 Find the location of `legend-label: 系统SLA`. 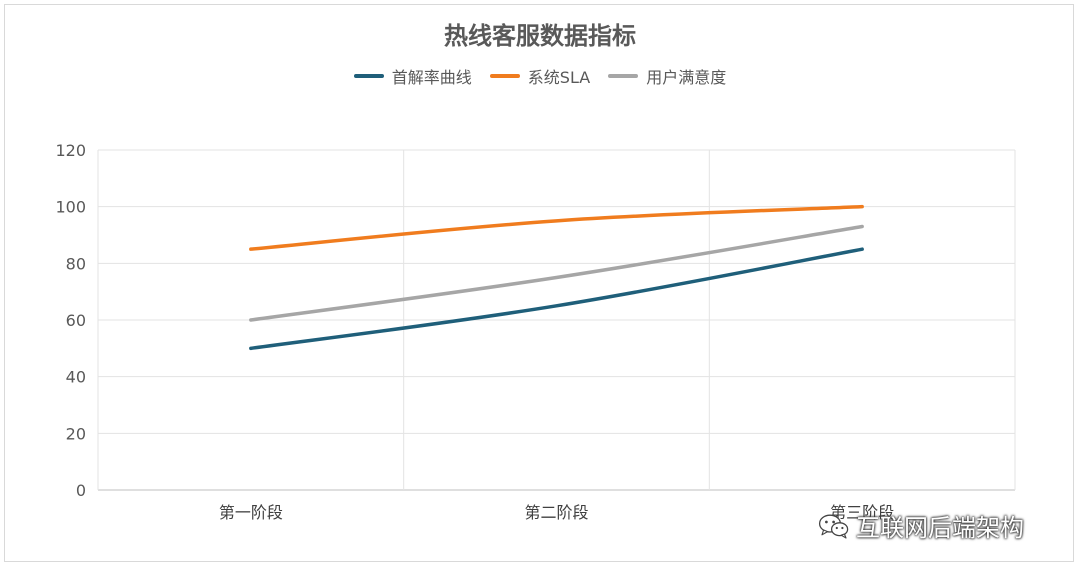

legend-label: 系统SLA is located at coordinates (559, 77).